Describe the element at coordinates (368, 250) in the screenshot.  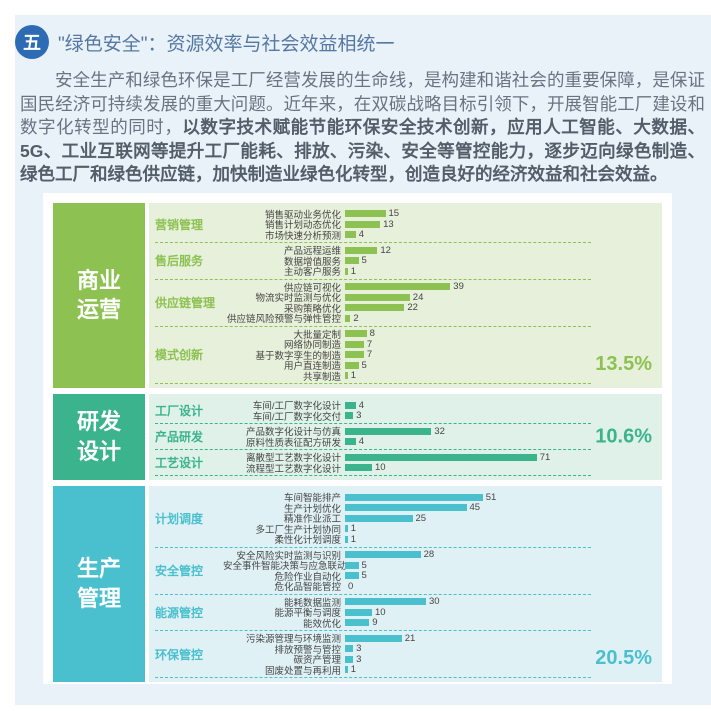
I see `bar-wrap: 12` at that location.